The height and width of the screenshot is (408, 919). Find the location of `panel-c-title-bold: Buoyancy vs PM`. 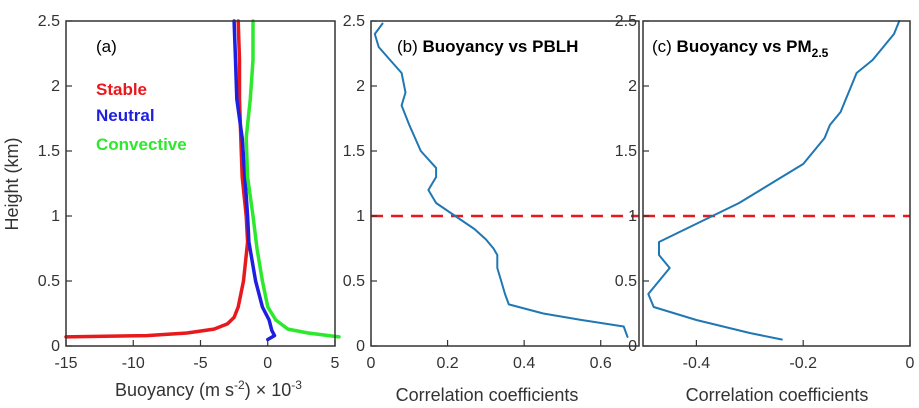

panel-c-title-bold: Buoyancy vs PM is located at coordinates (744, 46).